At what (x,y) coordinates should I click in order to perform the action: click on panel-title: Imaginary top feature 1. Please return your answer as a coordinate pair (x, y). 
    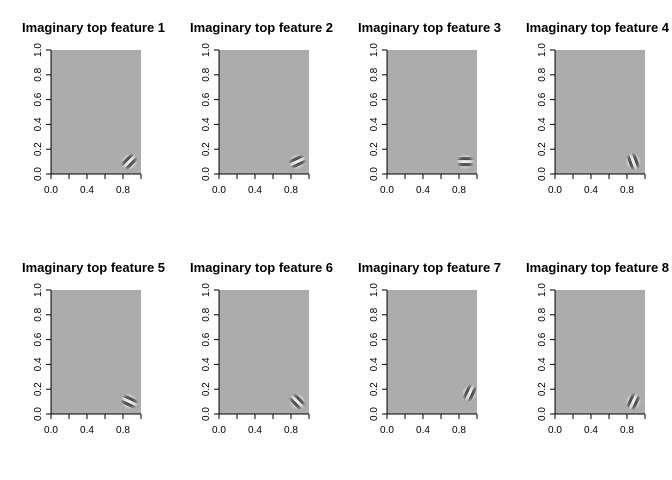
    Looking at the image, I should click on (93, 27).